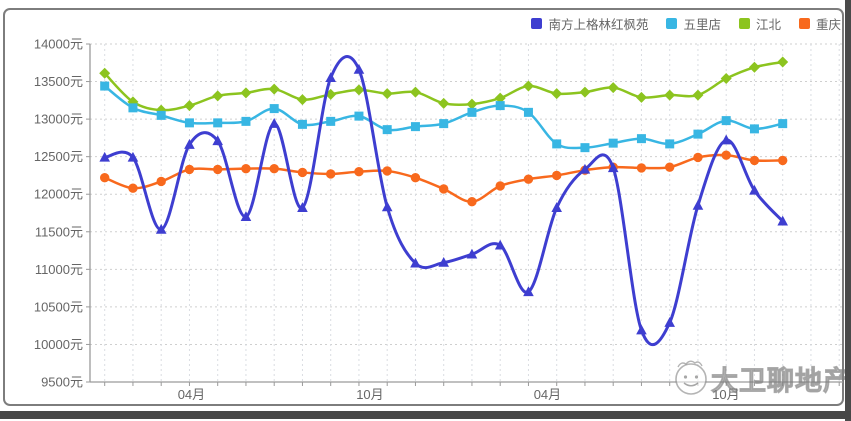  What do you see at coordinates (59, 269) in the screenshot?
I see `y-axis-tick-label: 11000元` at bounding box center [59, 269].